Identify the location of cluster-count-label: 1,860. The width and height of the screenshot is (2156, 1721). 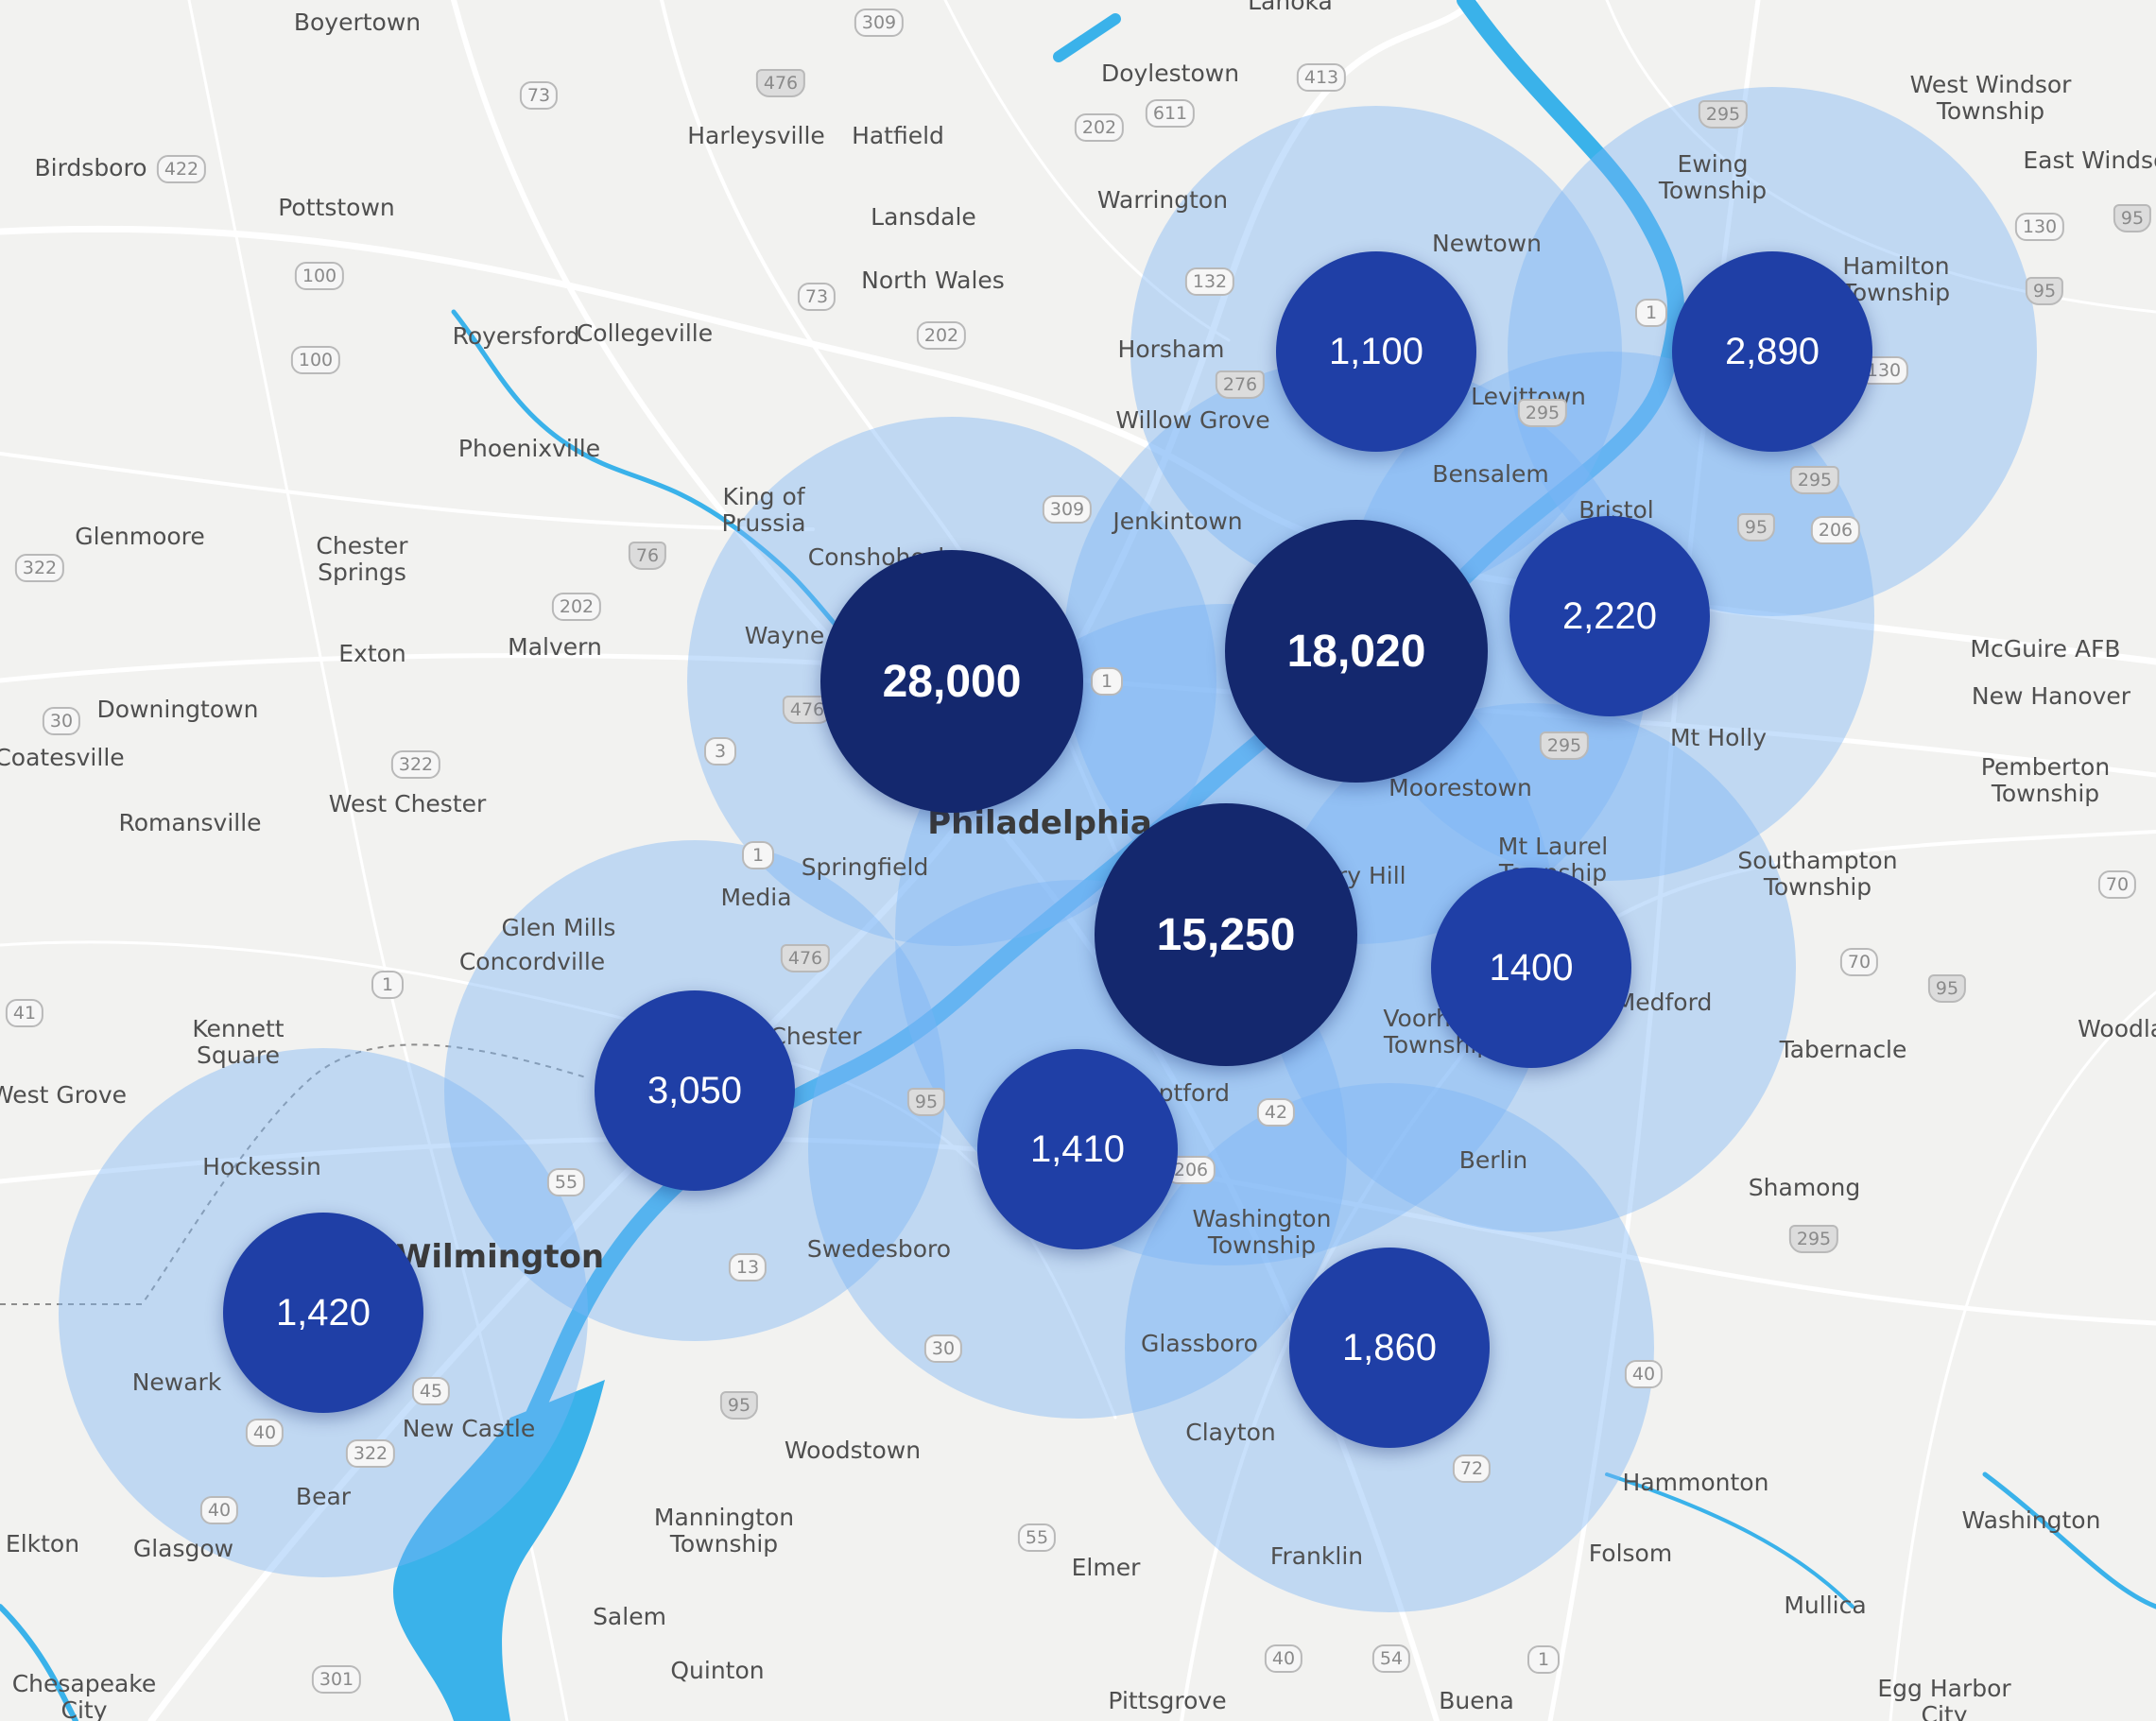
(1389, 1347).